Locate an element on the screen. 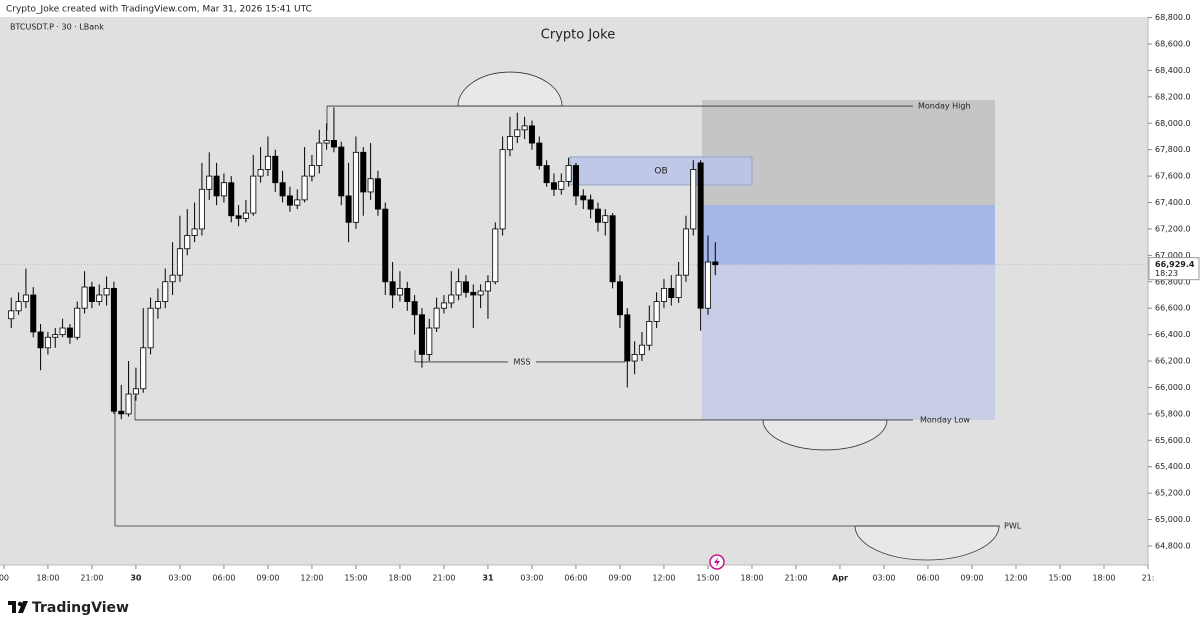 This screenshot has width=1200, height=627. x-tick-label: 12:00 is located at coordinates (663, 578).